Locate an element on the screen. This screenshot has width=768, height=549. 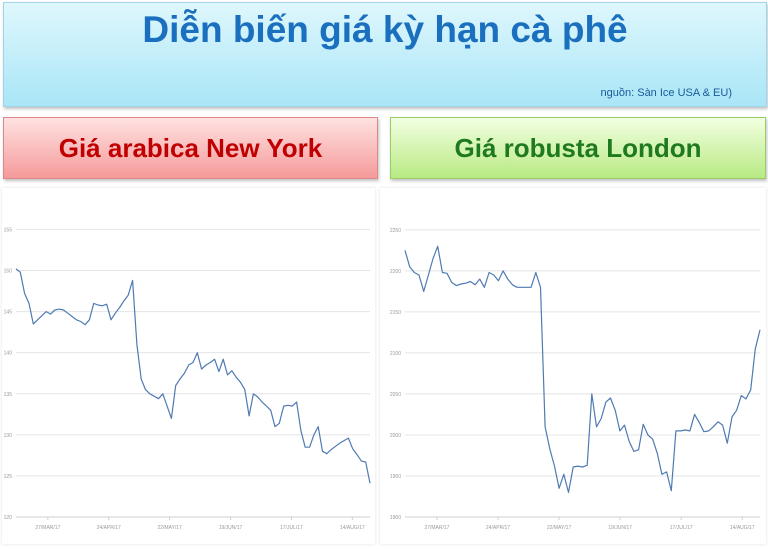
robusta-y-tick-label: 2250 is located at coordinates (395, 231).